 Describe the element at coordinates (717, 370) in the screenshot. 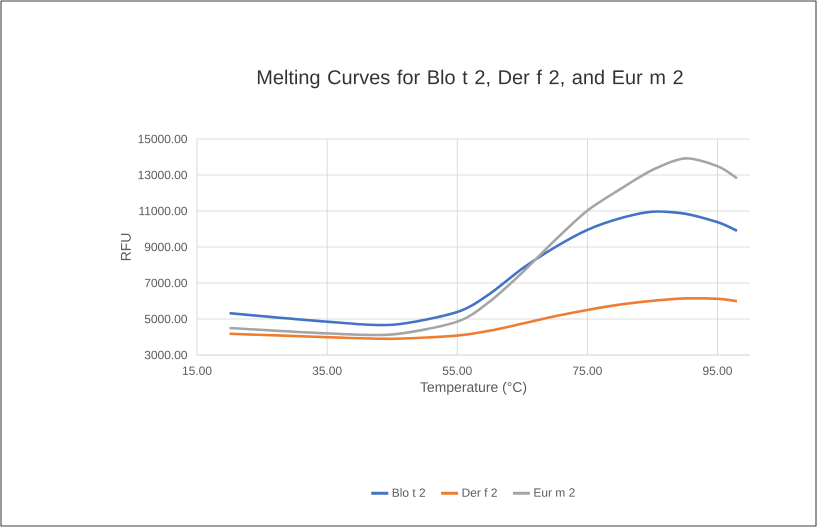

I see `x-tick-label: 95.00` at that location.